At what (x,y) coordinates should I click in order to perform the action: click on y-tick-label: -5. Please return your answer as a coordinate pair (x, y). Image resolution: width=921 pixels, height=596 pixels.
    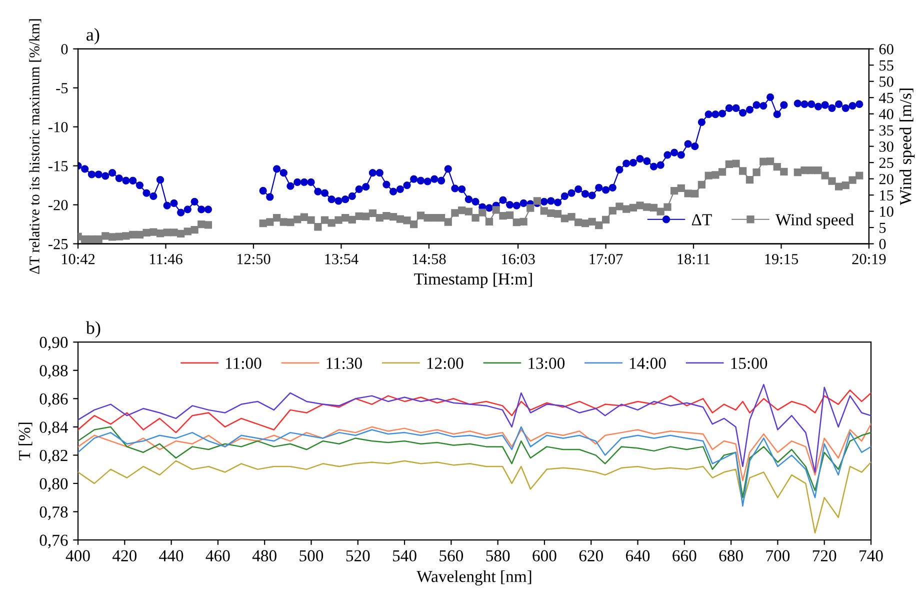
    Looking at the image, I should click on (62, 88).